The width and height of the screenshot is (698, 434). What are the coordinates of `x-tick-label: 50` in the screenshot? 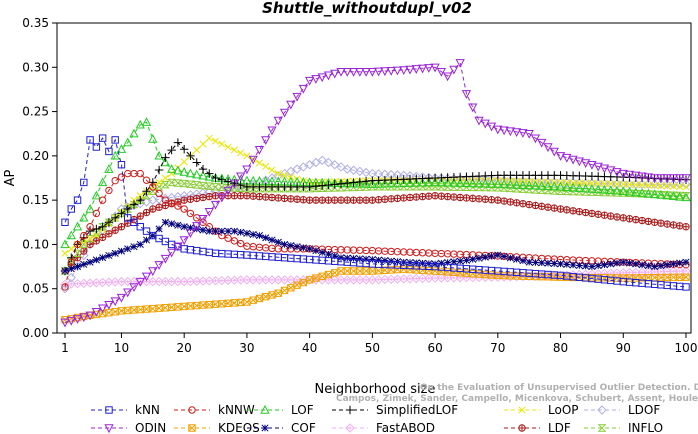 It's located at (372, 348).